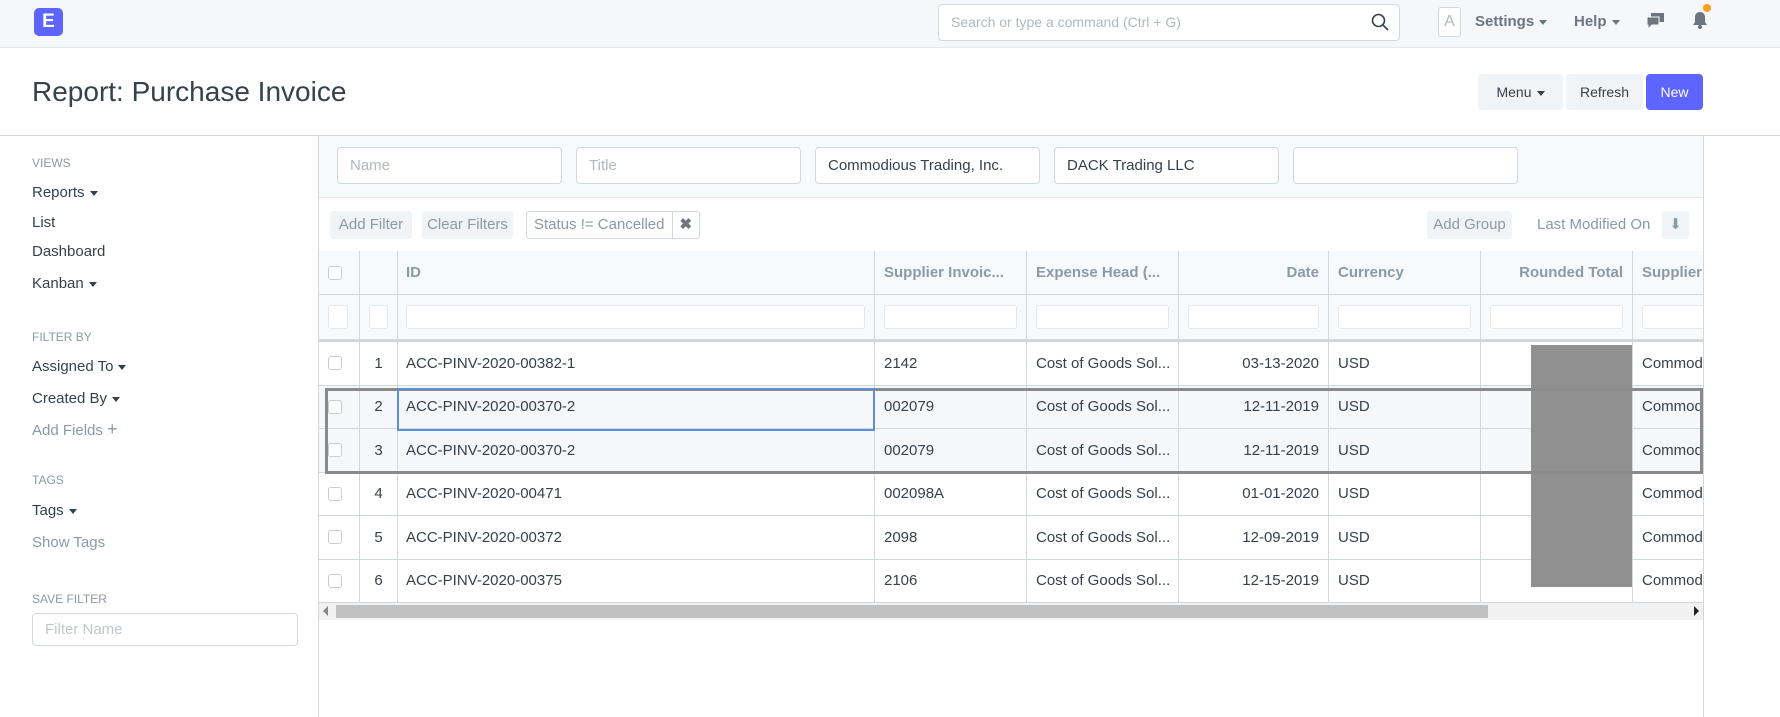 Image resolution: width=1780 pixels, height=717 pixels. I want to click on app-logo: E, so click(48, 22).